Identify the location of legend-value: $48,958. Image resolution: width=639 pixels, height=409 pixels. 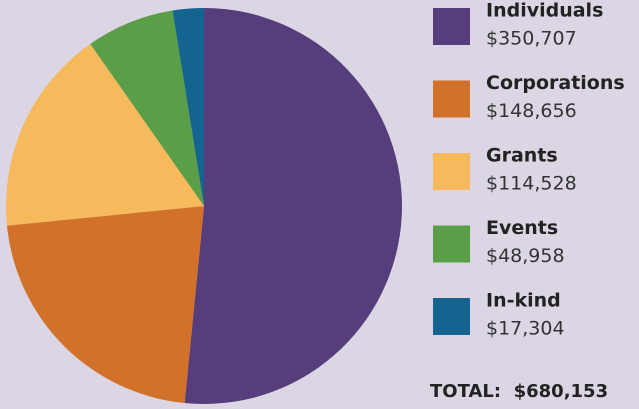
(525, 256).